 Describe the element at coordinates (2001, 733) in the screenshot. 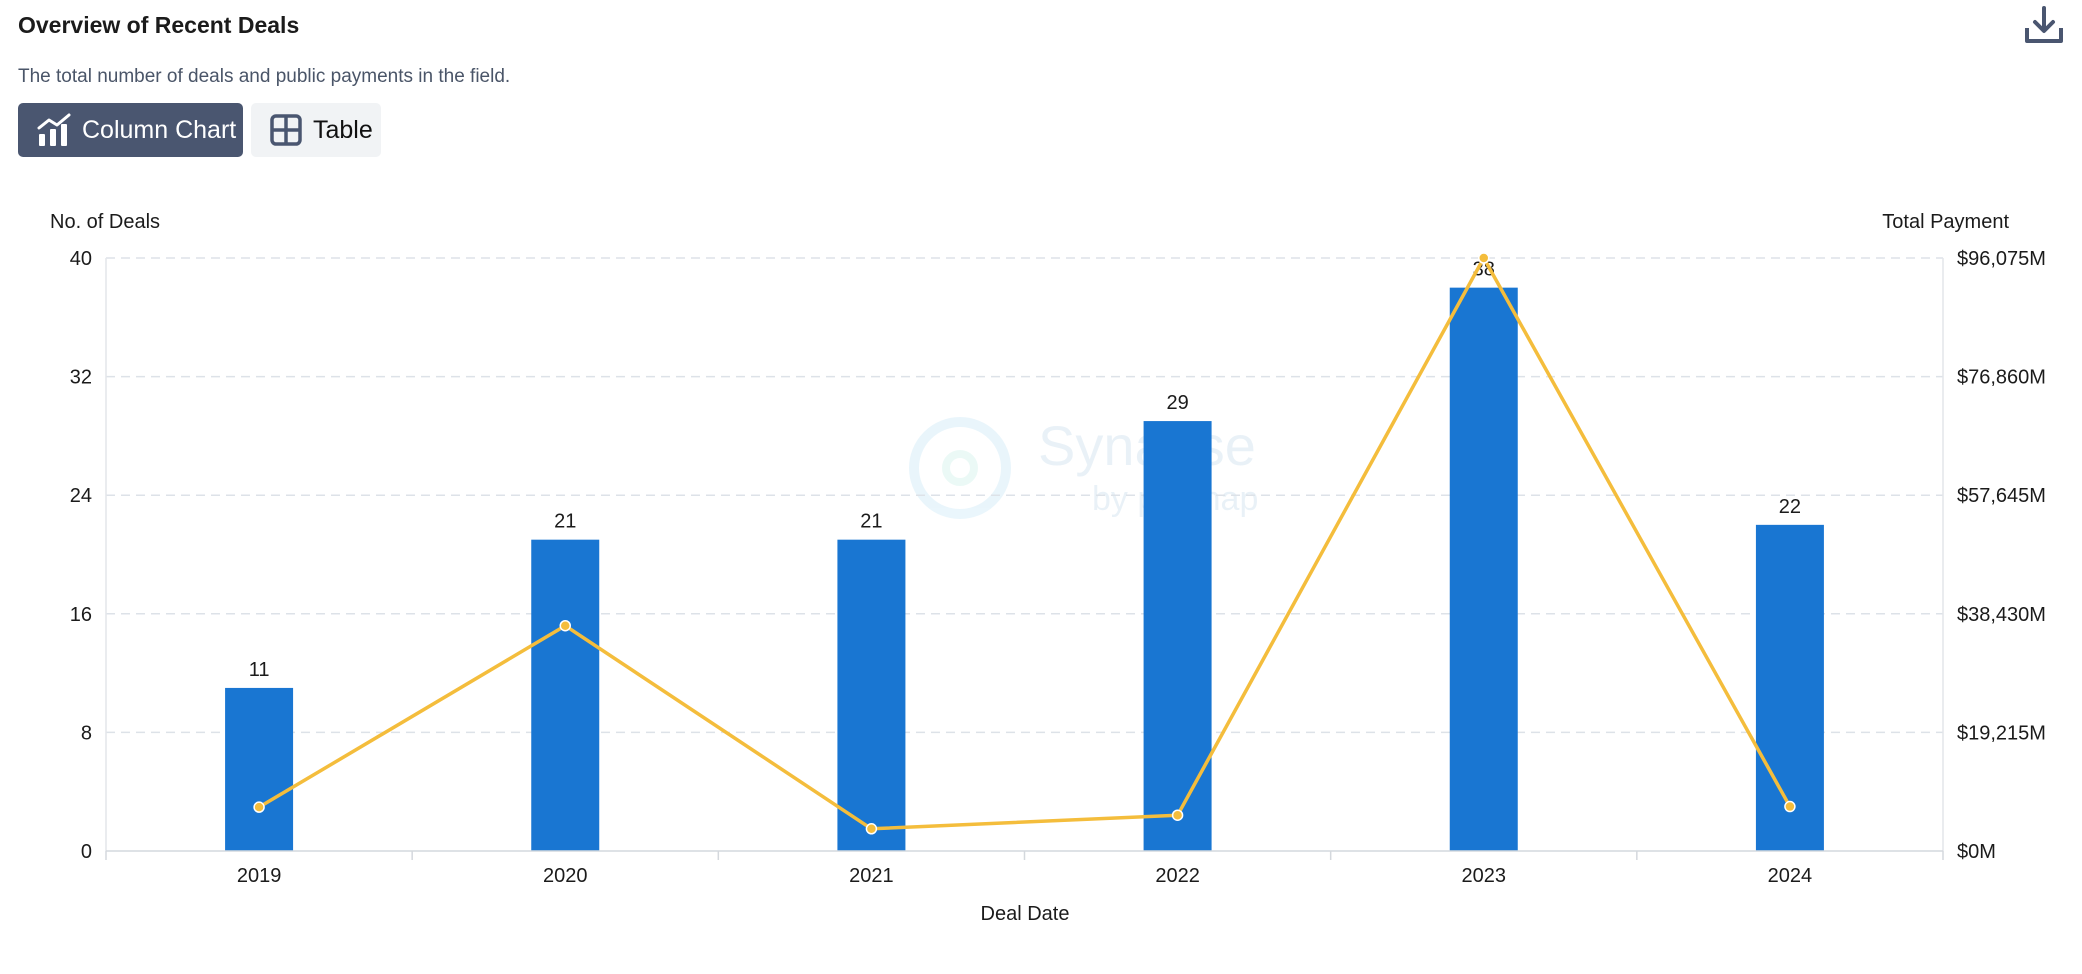

I see `y-tick-right: $19,215M` at that location.